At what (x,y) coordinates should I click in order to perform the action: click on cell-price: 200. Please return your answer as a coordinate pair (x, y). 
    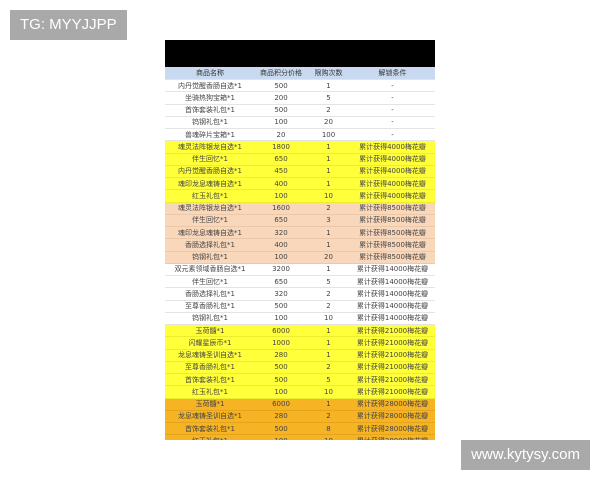
    Looking at the image, I should click on (281, 98).